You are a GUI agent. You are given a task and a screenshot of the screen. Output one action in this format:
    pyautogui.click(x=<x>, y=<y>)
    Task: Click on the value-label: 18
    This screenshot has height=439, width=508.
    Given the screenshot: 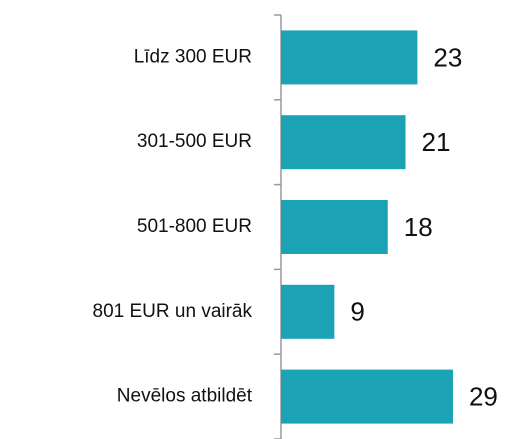 What is the action you would take?
    pyautogui.click(x=418, y=227)
    